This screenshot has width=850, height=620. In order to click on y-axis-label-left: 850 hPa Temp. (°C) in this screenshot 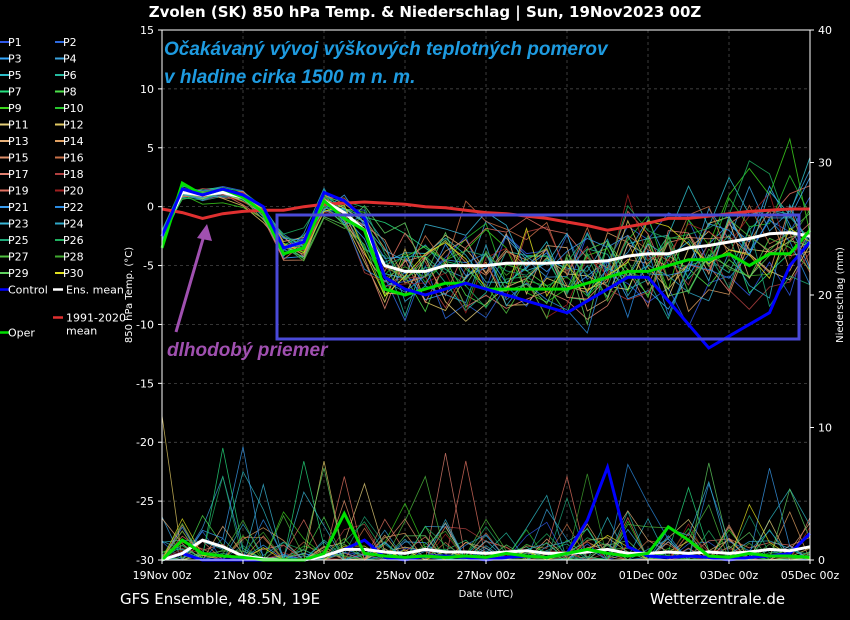, I will do `click(129, 295)`.